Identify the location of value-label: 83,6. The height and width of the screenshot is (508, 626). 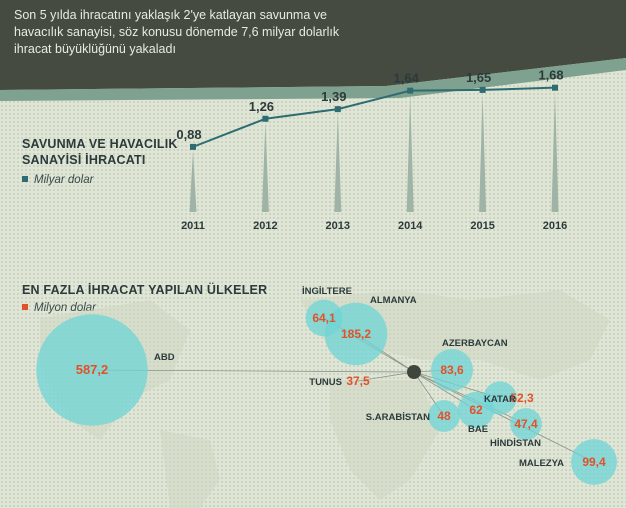
(452, 370).